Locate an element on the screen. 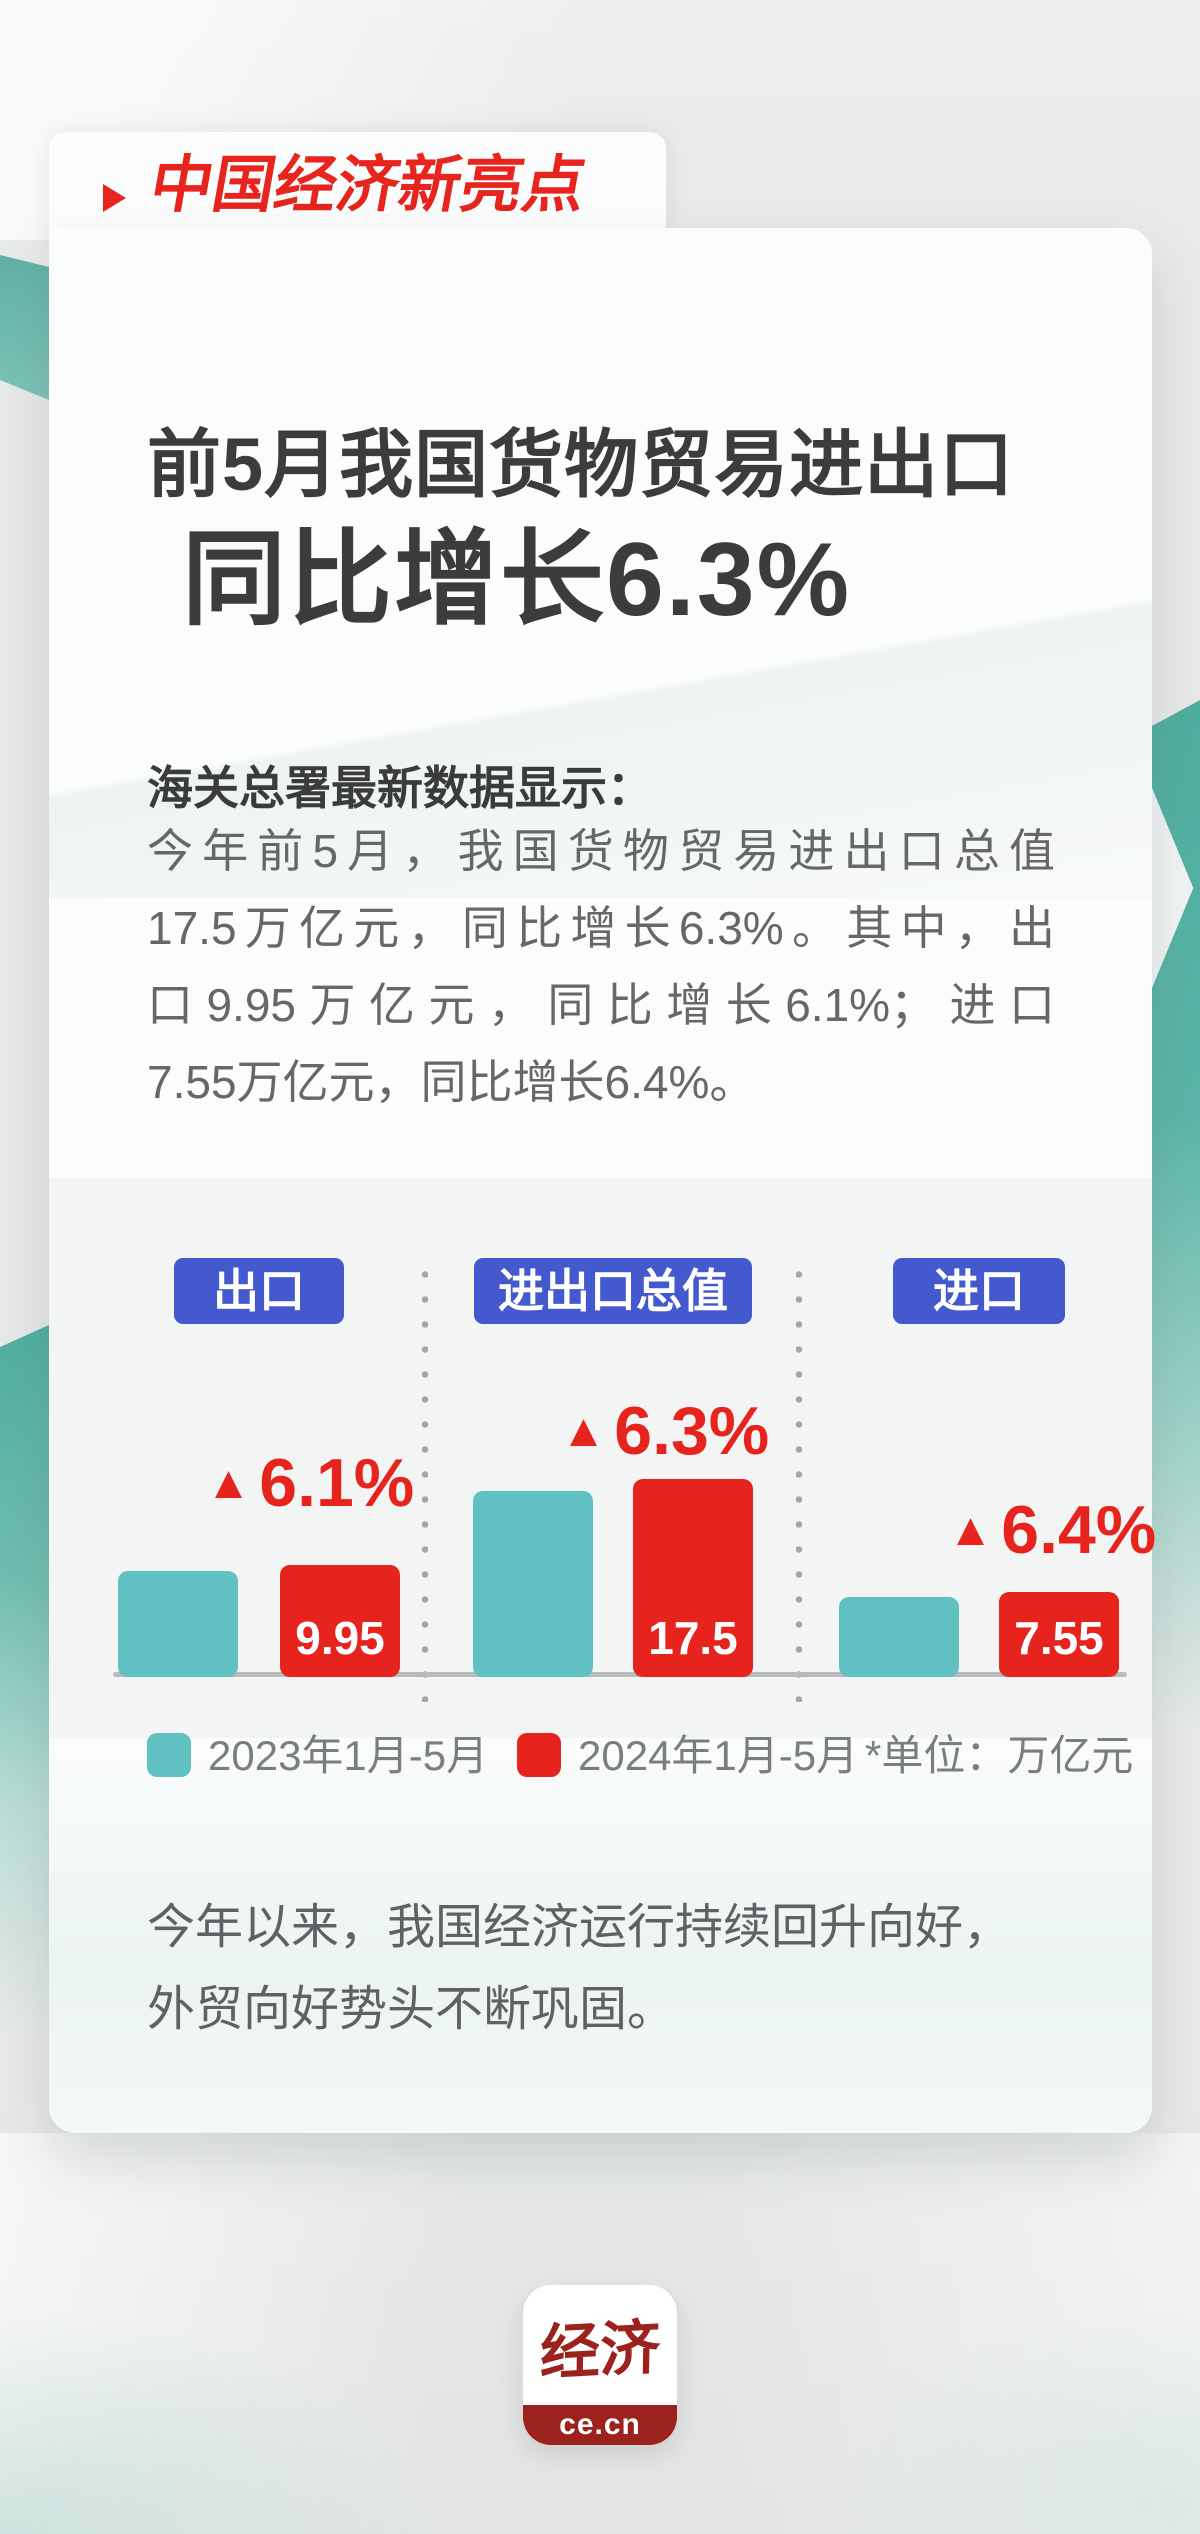 This screenshot has width=1200, height=2534. legend-label-2: 2024年1月-5月 is located at coordinates (718, 1755).